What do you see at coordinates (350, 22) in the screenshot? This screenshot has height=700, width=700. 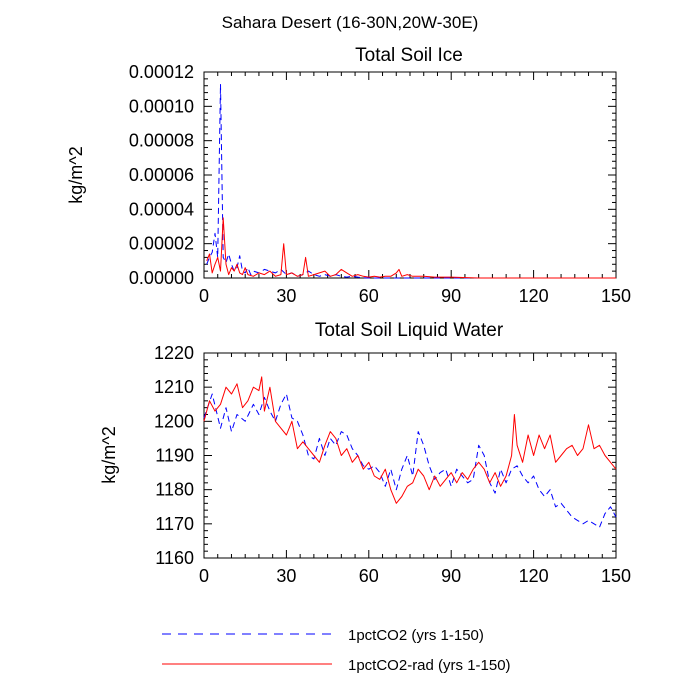 I see `main-title: Sahara Desert (16-30N,20W-30E)` at bounding box center [350, 22].